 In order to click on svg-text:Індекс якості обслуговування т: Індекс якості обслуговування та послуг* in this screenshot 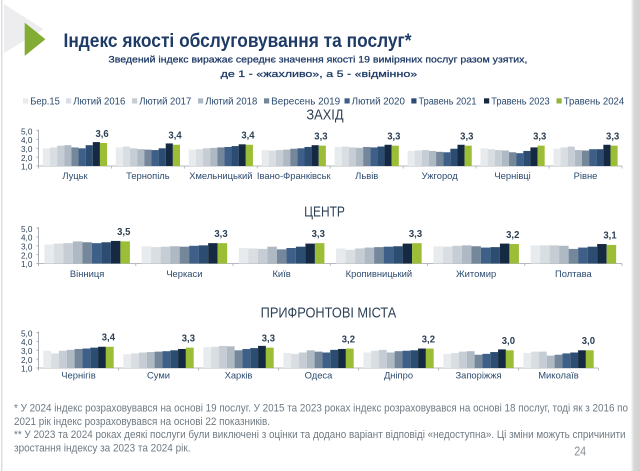, I will do `click(238, 41)`.